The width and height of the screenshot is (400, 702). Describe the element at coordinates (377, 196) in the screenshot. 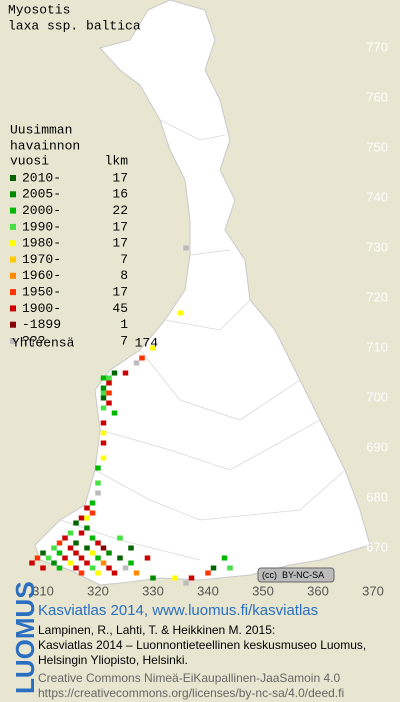

I see `y-tick-label: 740` at that location.